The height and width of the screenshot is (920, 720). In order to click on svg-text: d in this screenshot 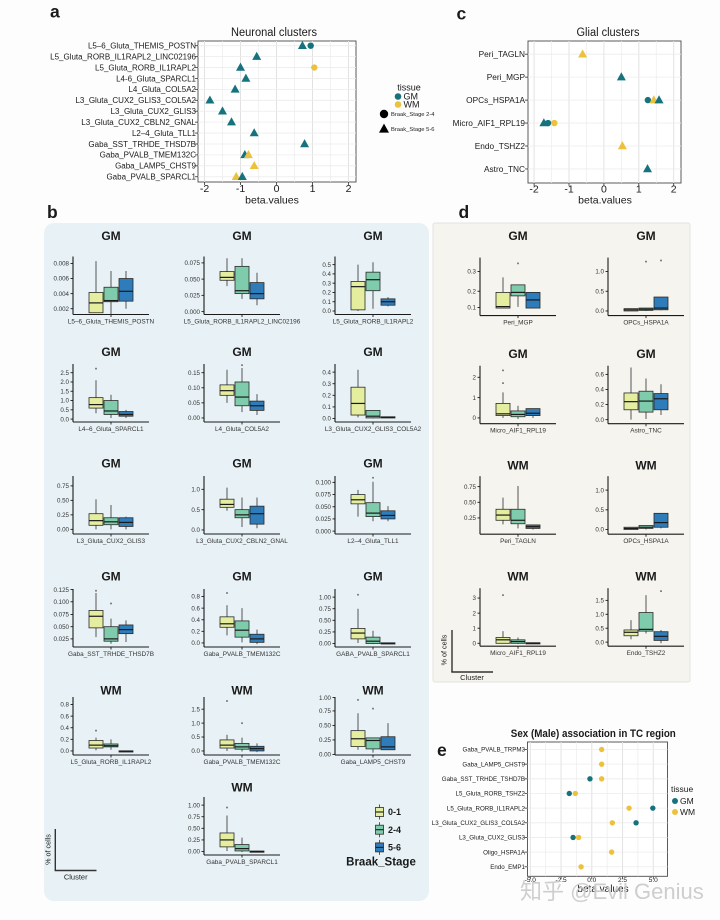, I will do `click(464, 212)`.